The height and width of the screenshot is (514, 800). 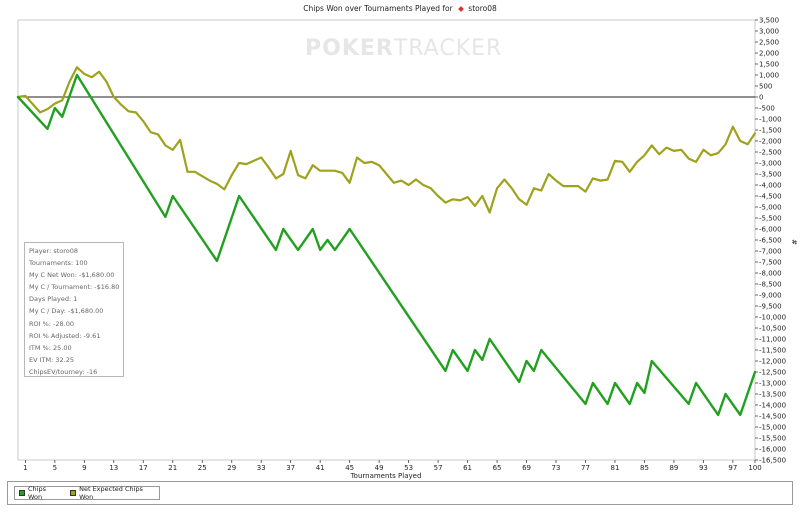 What do you see at coordinates (770, 175) in the screenshot?
I see `y-tick-label: -3,500` at bounding box center [770, 175].